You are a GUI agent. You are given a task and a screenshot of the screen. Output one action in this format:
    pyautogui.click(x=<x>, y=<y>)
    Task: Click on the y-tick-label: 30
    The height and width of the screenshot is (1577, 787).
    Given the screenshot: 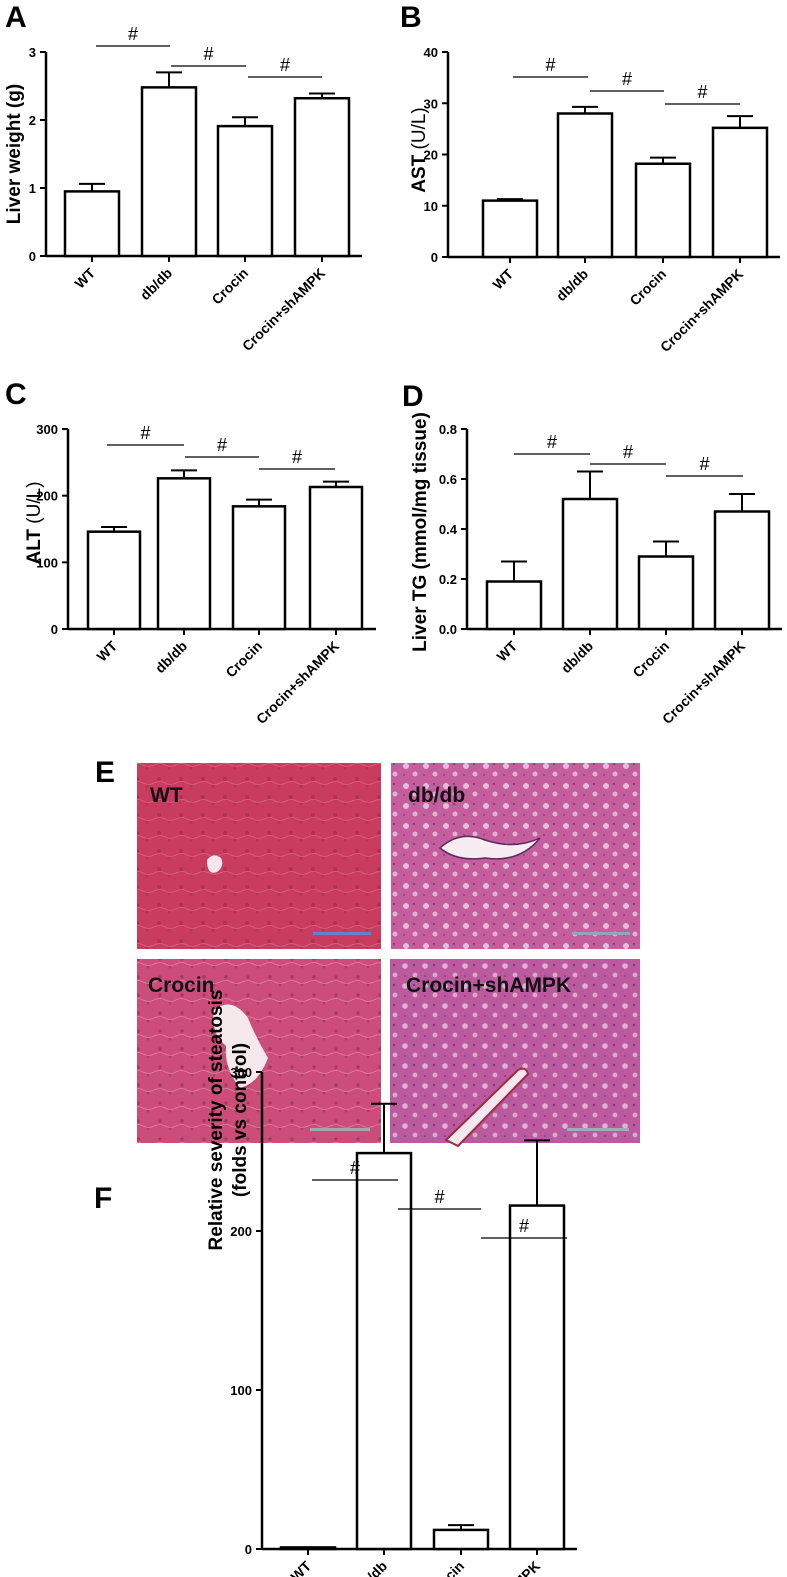 What is the action you would take?
    pyautogui.click(x=431, y=103)
    